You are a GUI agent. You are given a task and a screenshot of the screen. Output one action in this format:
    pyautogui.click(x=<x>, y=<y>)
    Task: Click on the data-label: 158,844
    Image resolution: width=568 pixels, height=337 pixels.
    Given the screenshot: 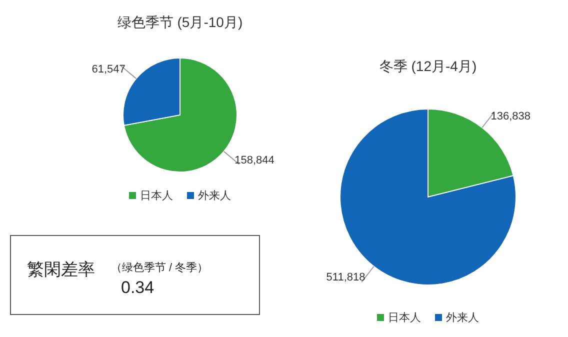 What is the action you would take?
    pyautogui.click(x=254, y=160)
    